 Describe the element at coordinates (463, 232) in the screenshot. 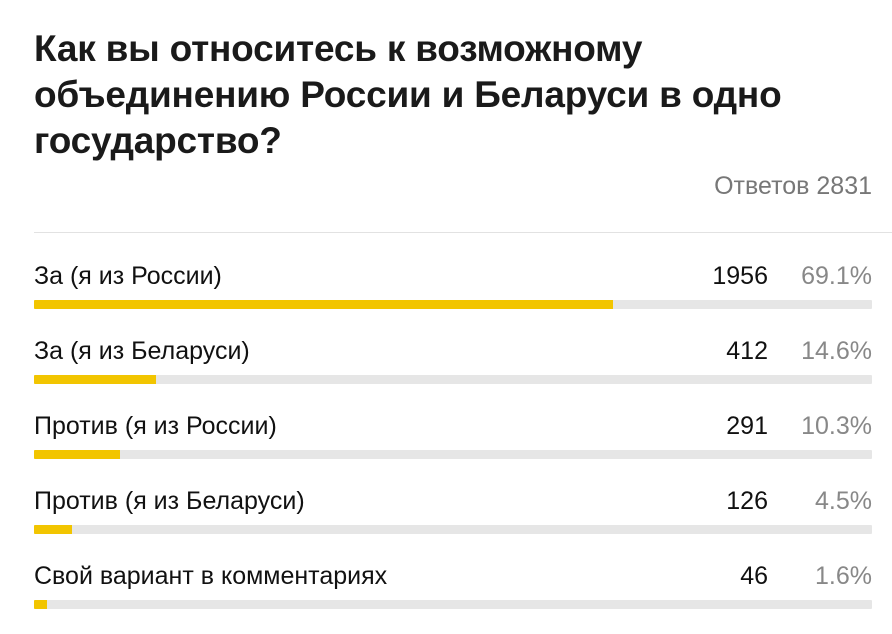

I see `divider` at that location.